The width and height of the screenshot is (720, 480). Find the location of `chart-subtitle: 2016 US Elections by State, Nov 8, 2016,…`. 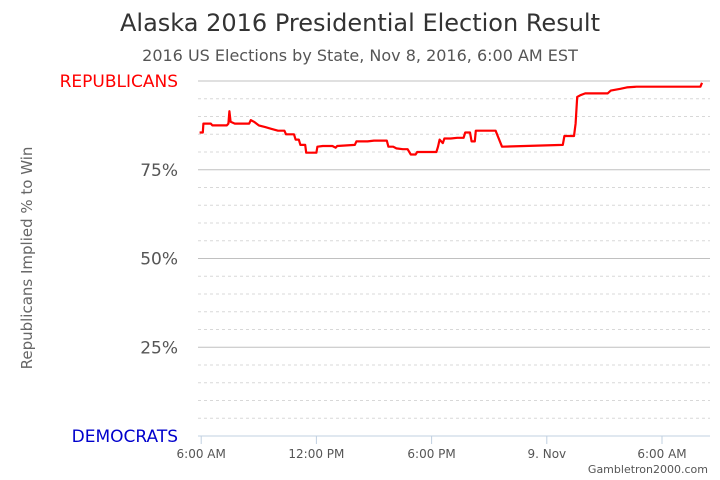

chart-subtitle: 2016 US Elections by State, Nov 8, 2016,… is located at coordinates (360, 55).